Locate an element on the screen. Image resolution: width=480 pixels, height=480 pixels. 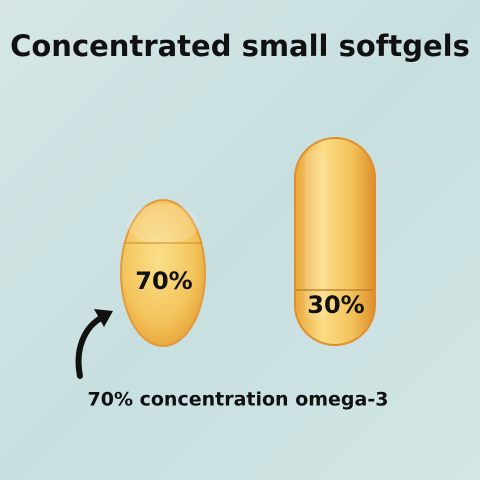
title: Concentrated small softgels is located at coordinates (240, 46).